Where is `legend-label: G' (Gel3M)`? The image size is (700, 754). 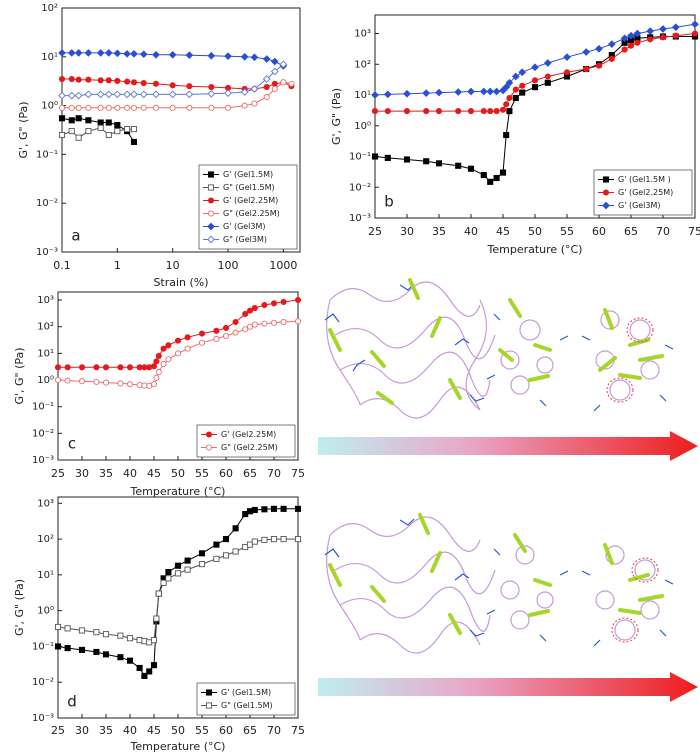 legend-label: G' (Gel3M) is located at coordinates (639, 205).